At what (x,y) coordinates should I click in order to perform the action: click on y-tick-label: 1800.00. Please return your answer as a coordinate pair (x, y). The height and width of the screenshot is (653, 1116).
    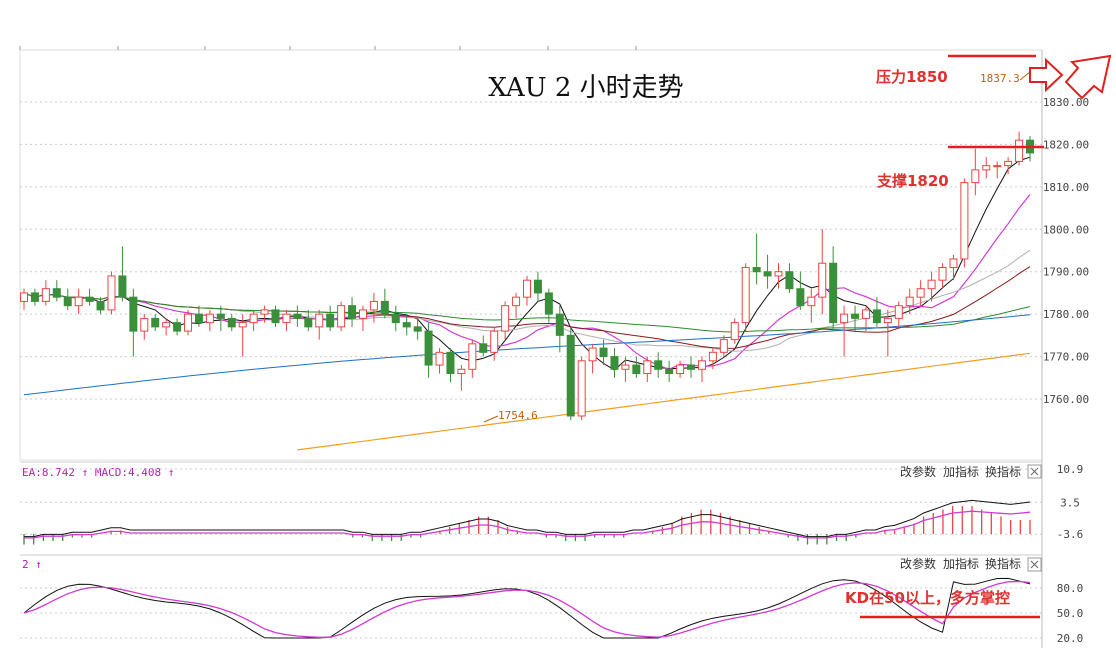
    Looking at the image, I should click on (1066, 229).